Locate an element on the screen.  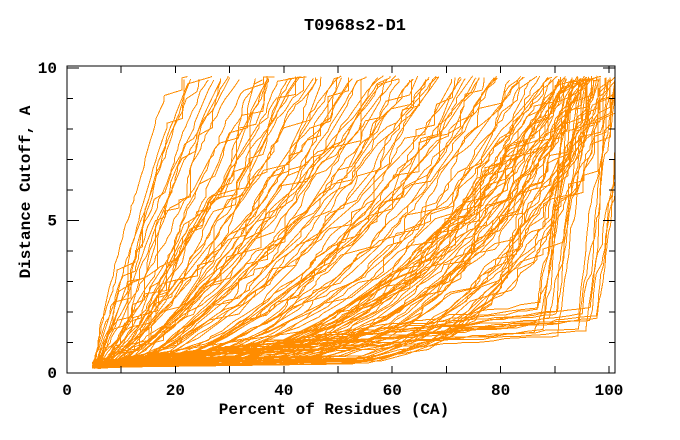
x-axis-label: Percent of Residues (CA) is located at coordinates (334, 410).